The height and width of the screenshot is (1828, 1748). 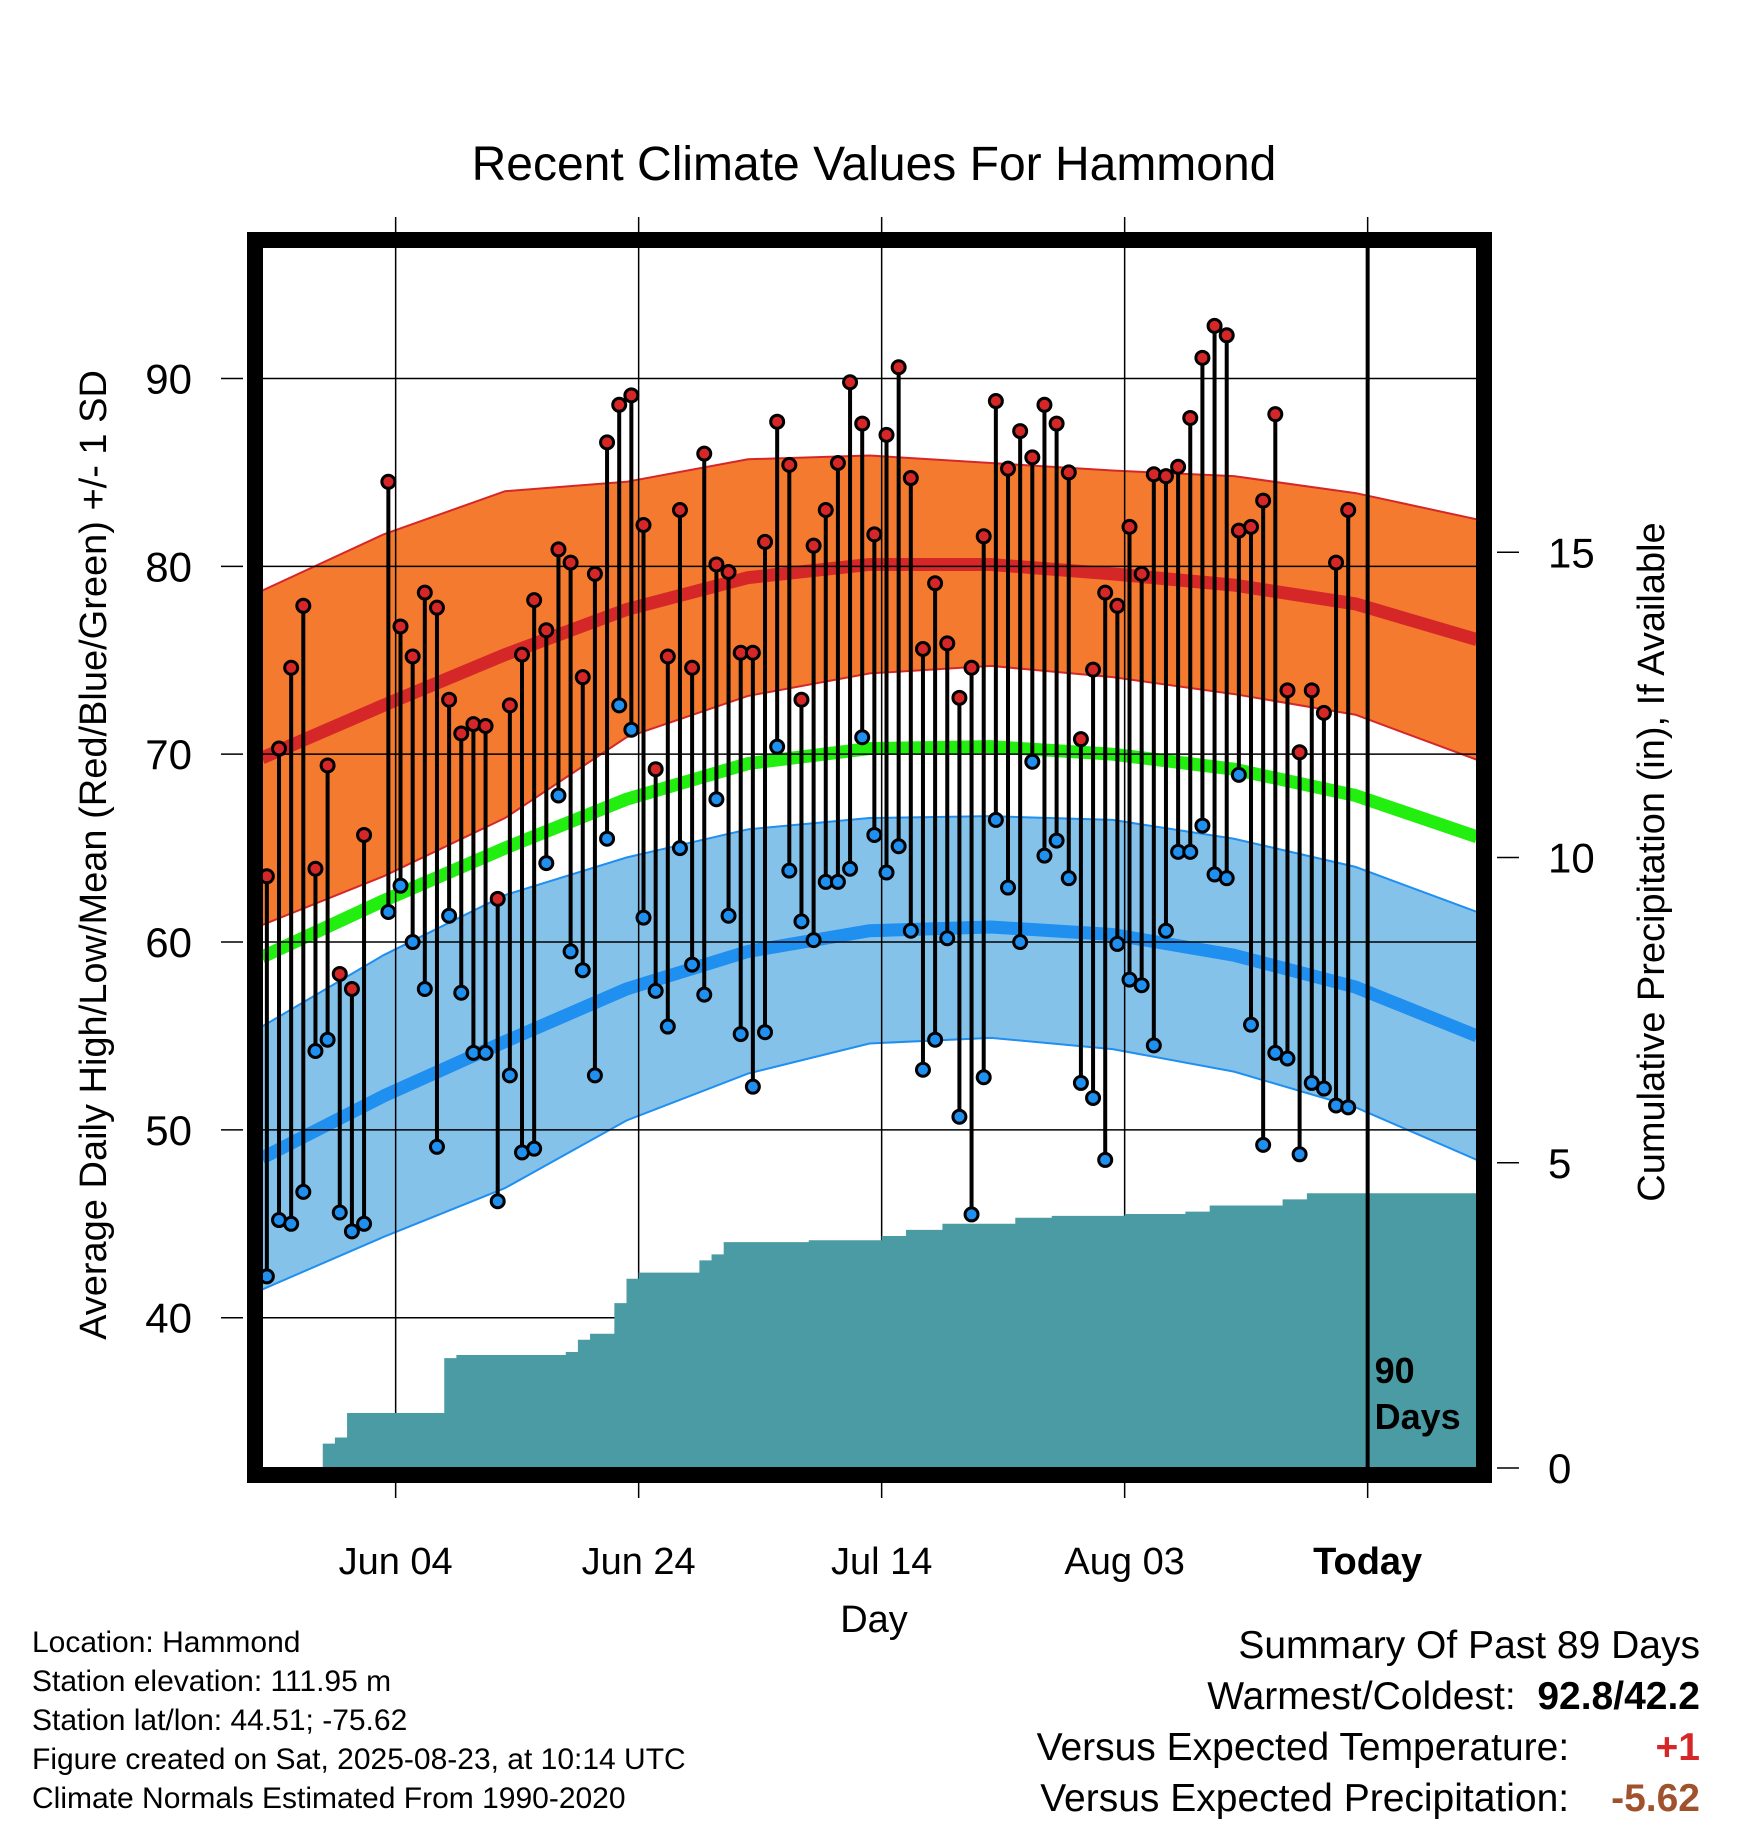 What do you see at coordinates (1618, 1696) in the screenshot?
I see `warm-cold-value: 92.8/42.2` at bounding box center [1618, 1696].